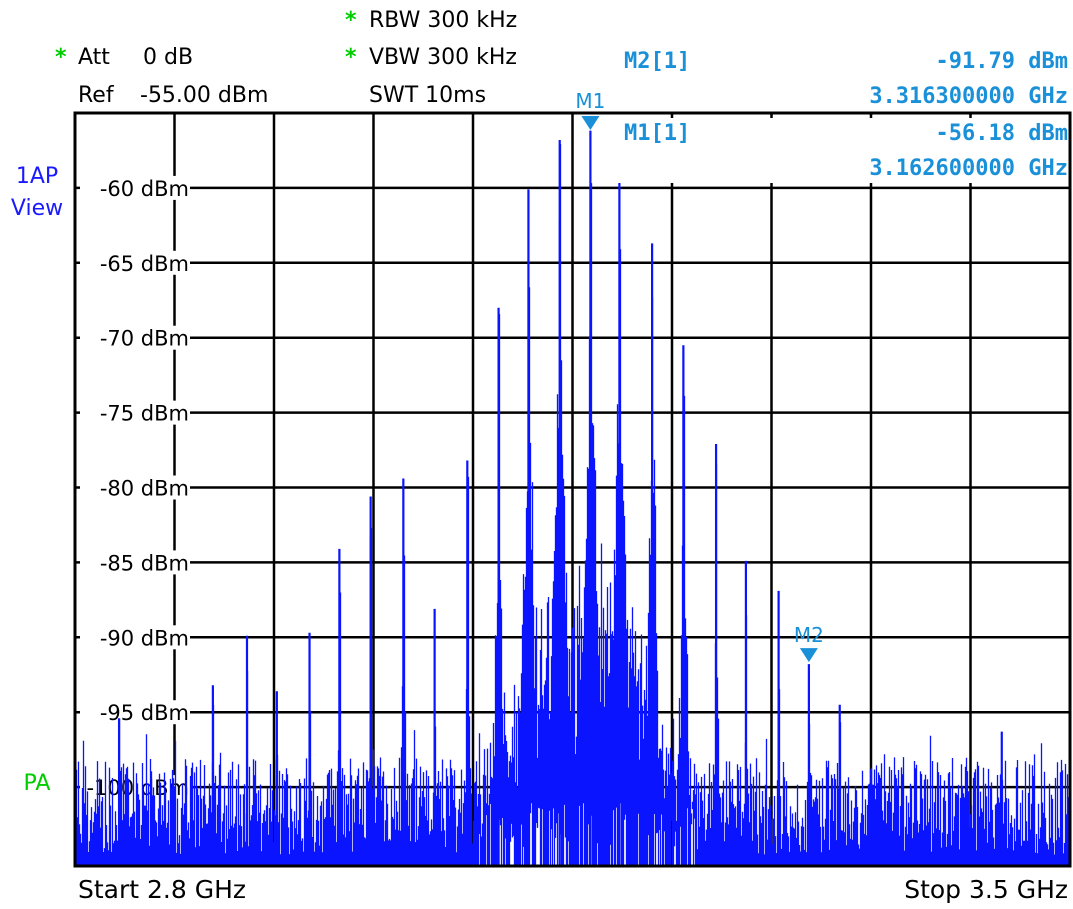  Describe the element at coordinates (144, 638) in the screenshot. I see `y-tick-label: -90 dBm` at that location.